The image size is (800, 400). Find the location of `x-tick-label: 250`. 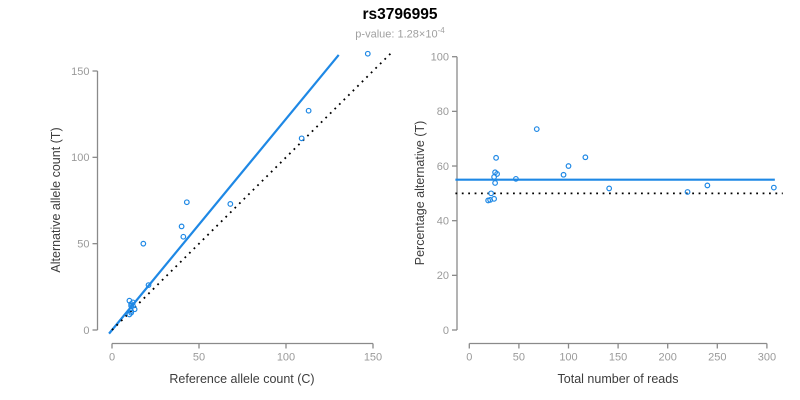

x-tick-label: 250 is located at coordinates (717, 358).